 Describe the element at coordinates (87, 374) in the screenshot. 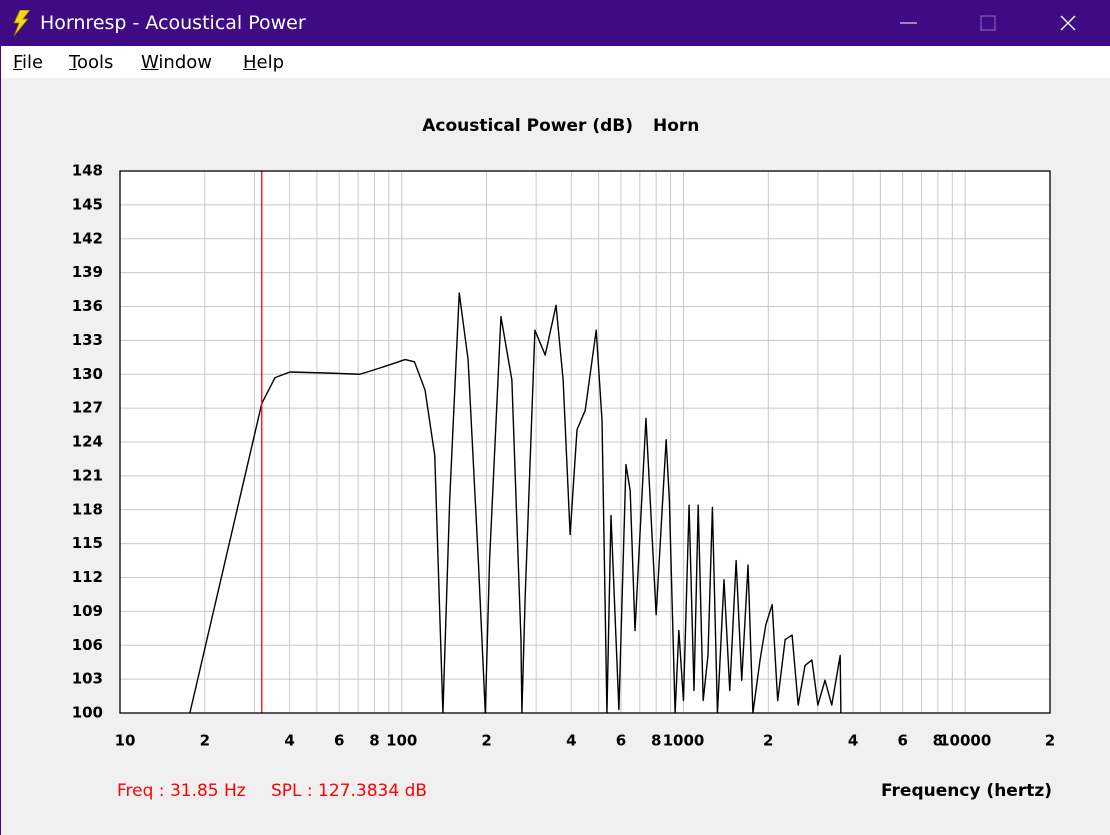

I see `y-tick-label: 130` at that location.